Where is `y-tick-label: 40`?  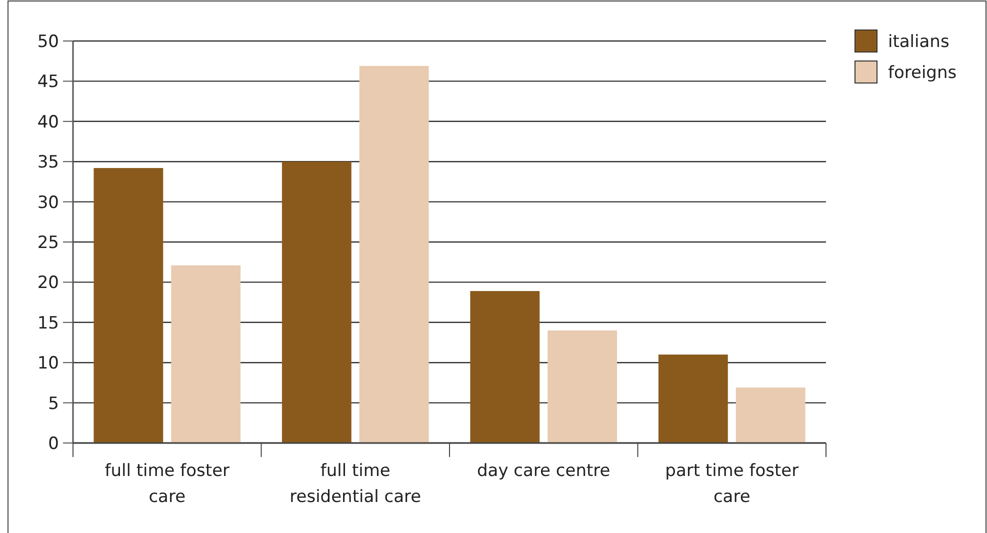
y-tick-label: 40 is located at coordinates (48, 122).